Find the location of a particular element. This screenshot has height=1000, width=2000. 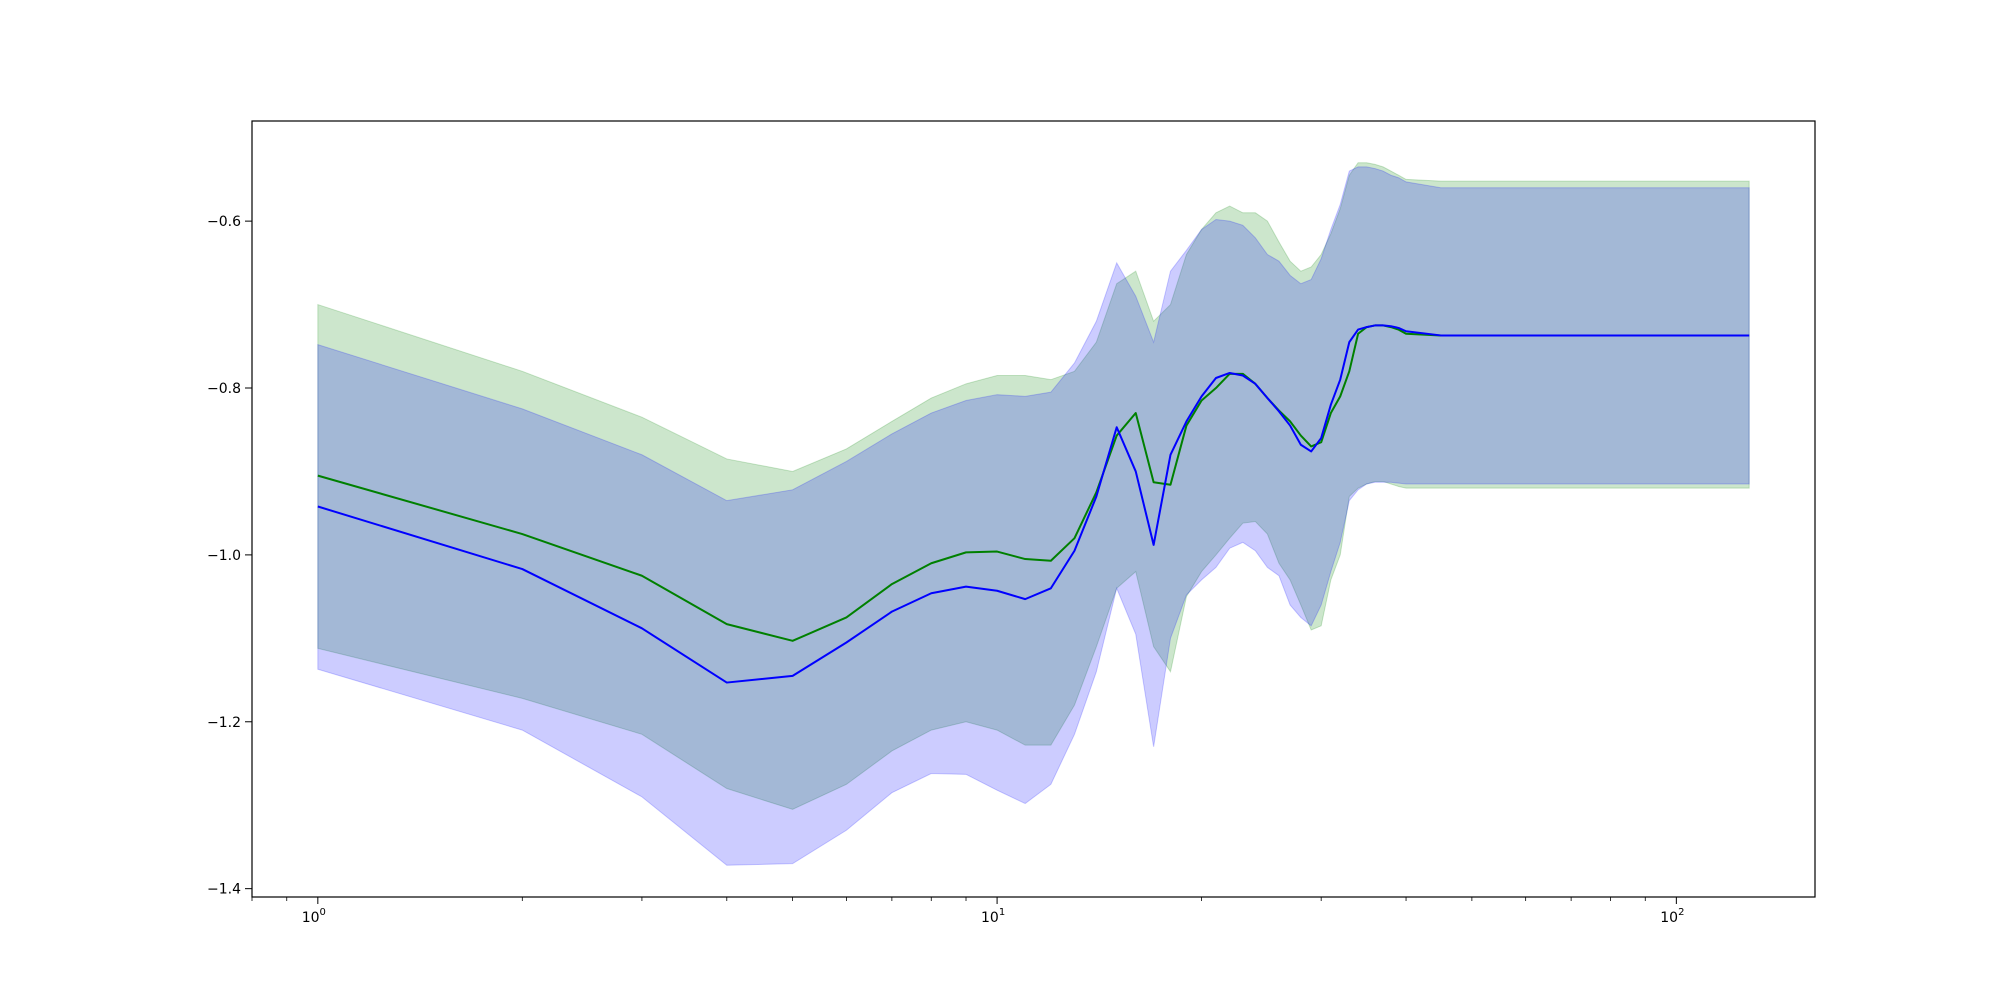

y-tick-label: −1.0 is located at coordinates (224, 556).